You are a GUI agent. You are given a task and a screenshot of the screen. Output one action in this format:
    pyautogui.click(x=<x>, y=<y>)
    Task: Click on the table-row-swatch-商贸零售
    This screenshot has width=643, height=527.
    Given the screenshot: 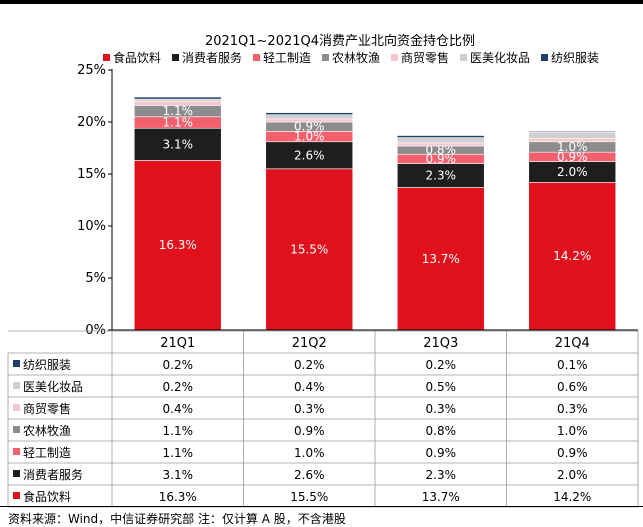 What is the action you would take?
    pyautogui.click(x=16, y=407)
    